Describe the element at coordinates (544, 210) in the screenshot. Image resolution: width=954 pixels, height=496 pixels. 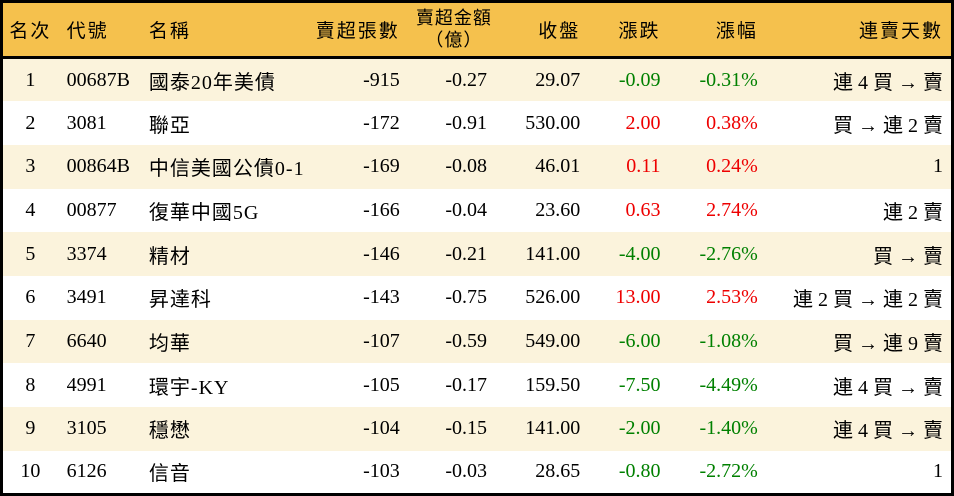
I see `cell-close: 23.60` at that location.